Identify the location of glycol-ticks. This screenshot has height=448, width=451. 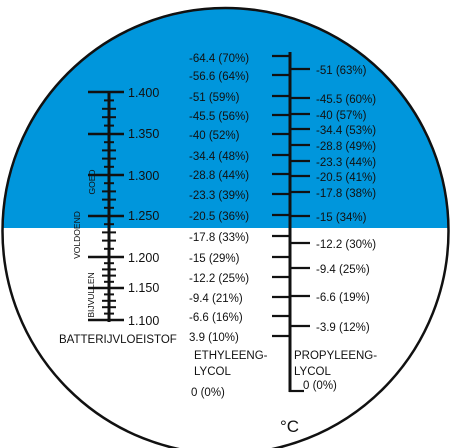
(291, 223).